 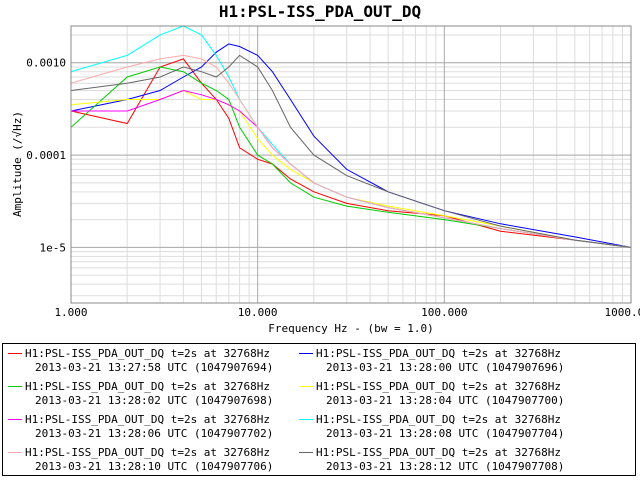 What do you see at coordinates (445, 466) in the screenshot?
I see `legend-series-subtitle: 2013-03-21 13:28:12 UTC (1047907708)` at bounding box center [445, 466].